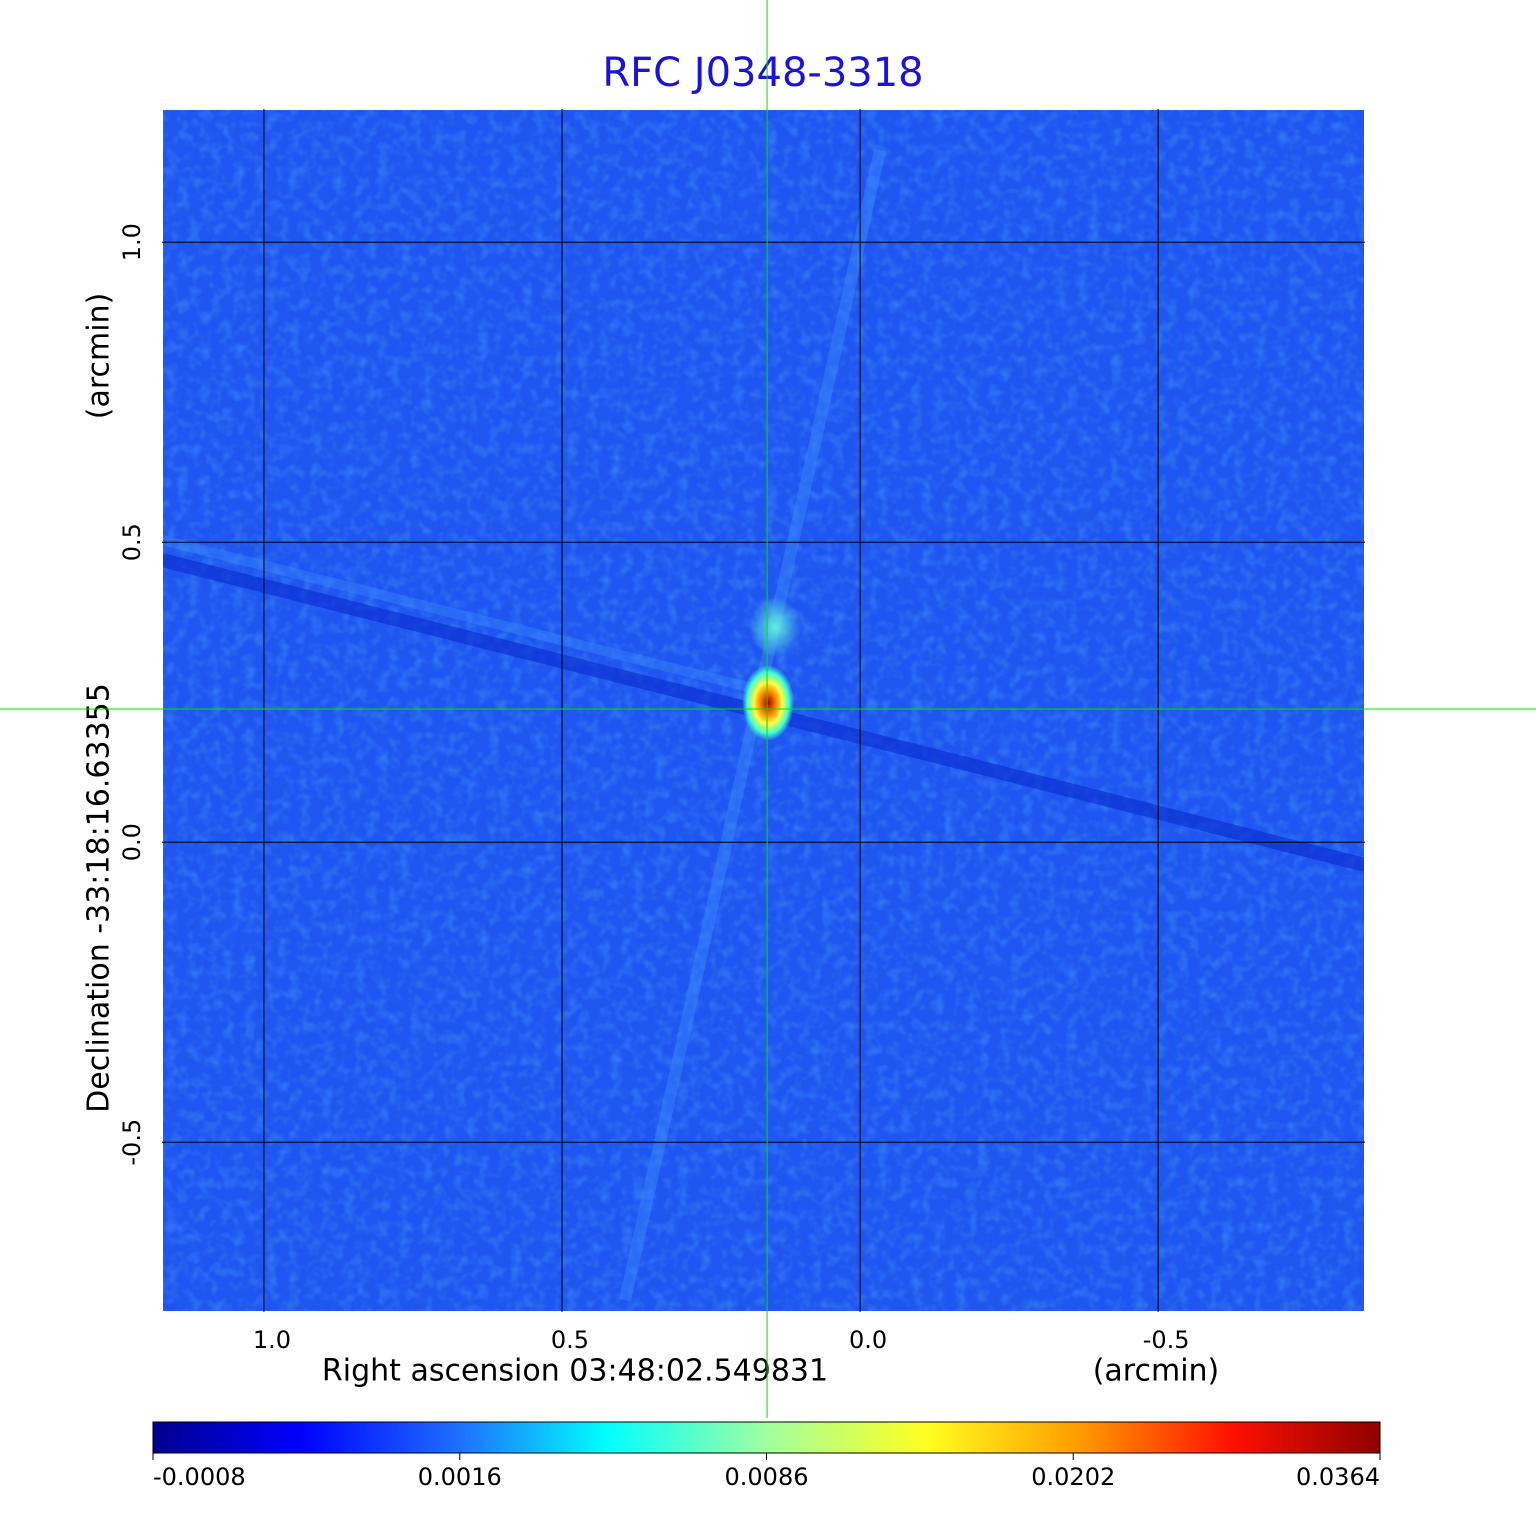 This screenshot has height=1515, width=1536. Describe the element at coordinates (1338, 1477) in the screenshot. I see `colorbar-tick-label: 0.0364` at that location.